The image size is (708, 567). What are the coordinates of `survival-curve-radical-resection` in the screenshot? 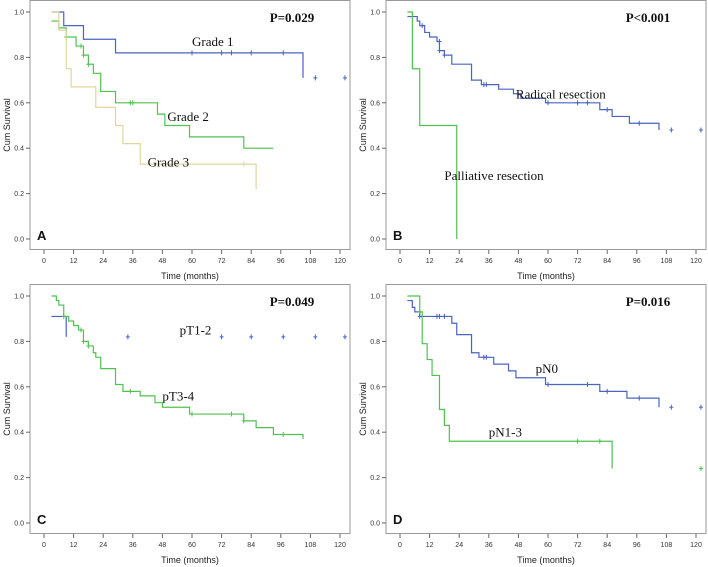 It's located at (533, 73).